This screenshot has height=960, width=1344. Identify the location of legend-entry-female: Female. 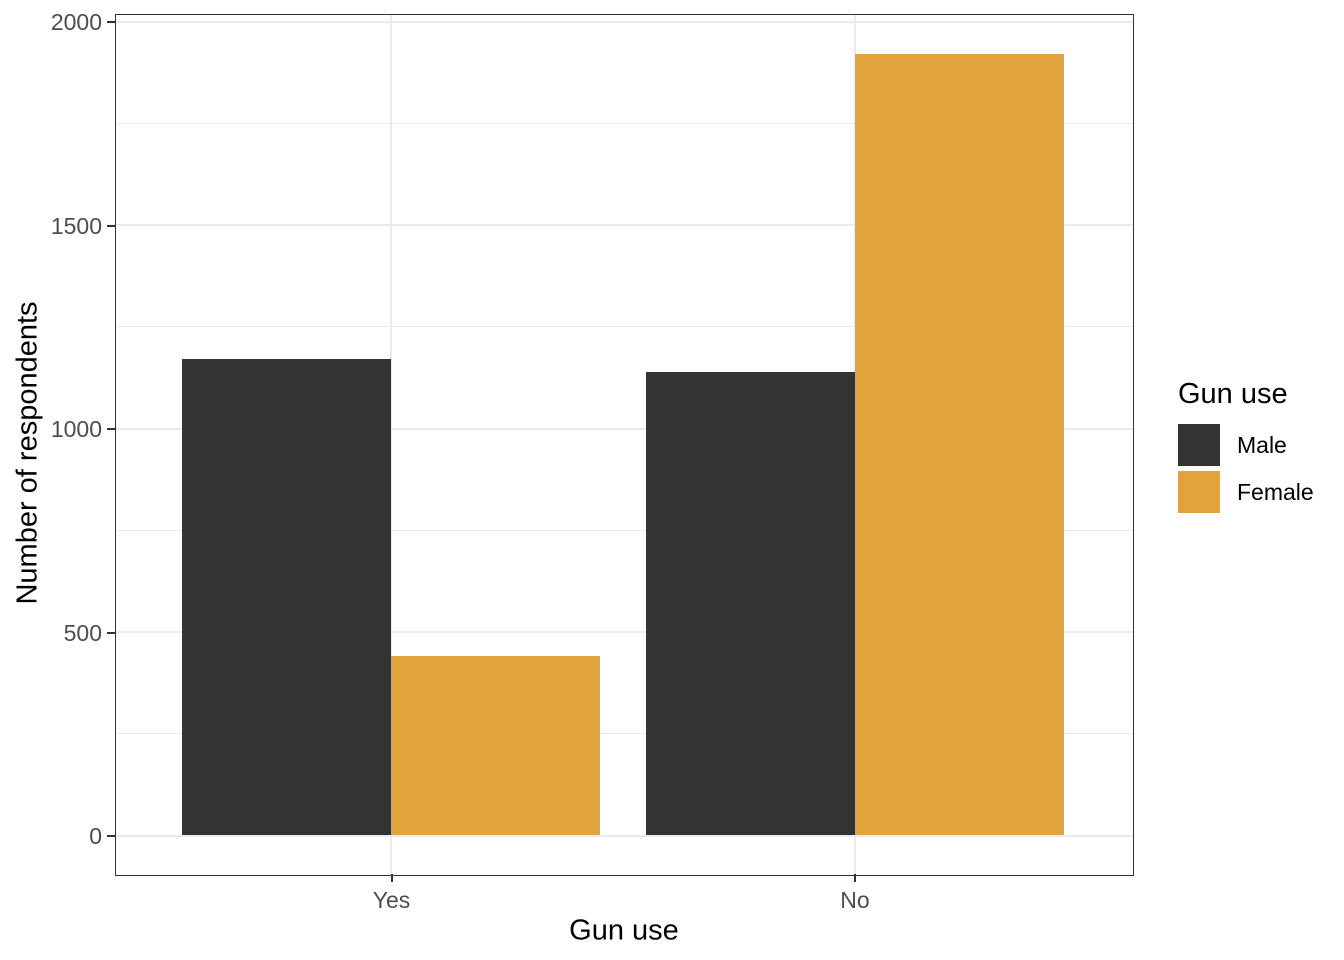
(1246, 492).